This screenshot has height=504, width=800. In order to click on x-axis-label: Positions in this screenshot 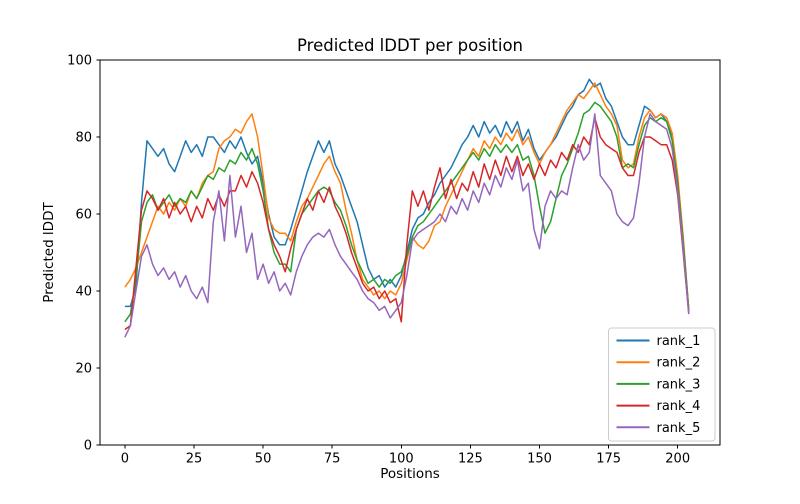, I will do `click(410, 474)`.